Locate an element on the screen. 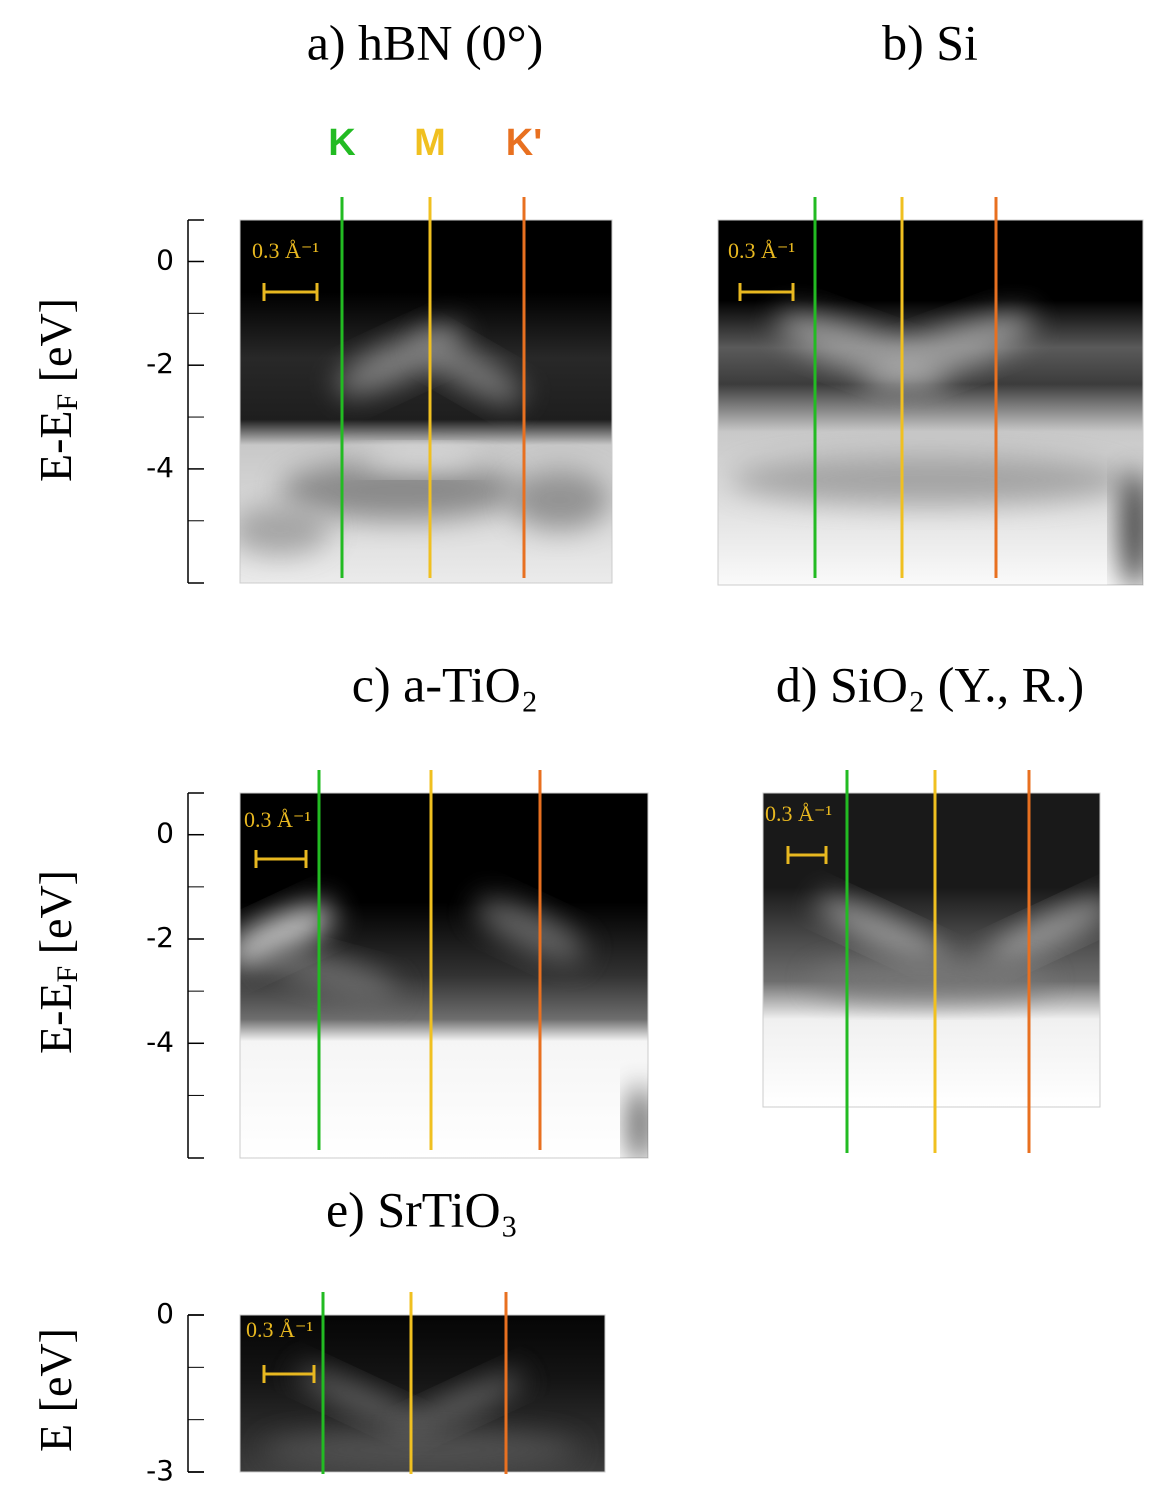 This screenshot has width=1158, height=1485. y-axis-label: E [eV] is located at coordinates (55, 1390).